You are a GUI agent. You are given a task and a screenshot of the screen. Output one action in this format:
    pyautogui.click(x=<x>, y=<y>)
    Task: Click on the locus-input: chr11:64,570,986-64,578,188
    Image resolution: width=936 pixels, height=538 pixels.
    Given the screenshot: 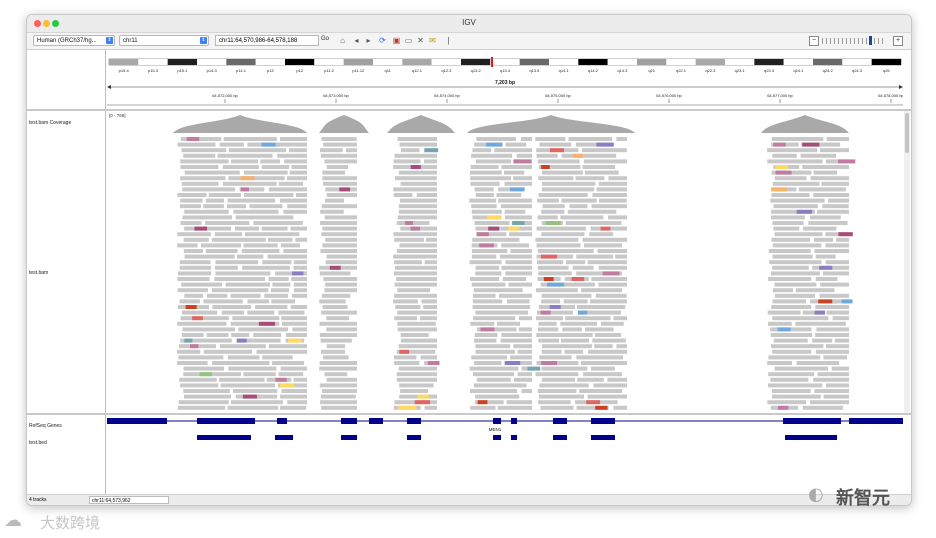 What is the action you would take?
    pyautogui.click(x=267, y=40)
    